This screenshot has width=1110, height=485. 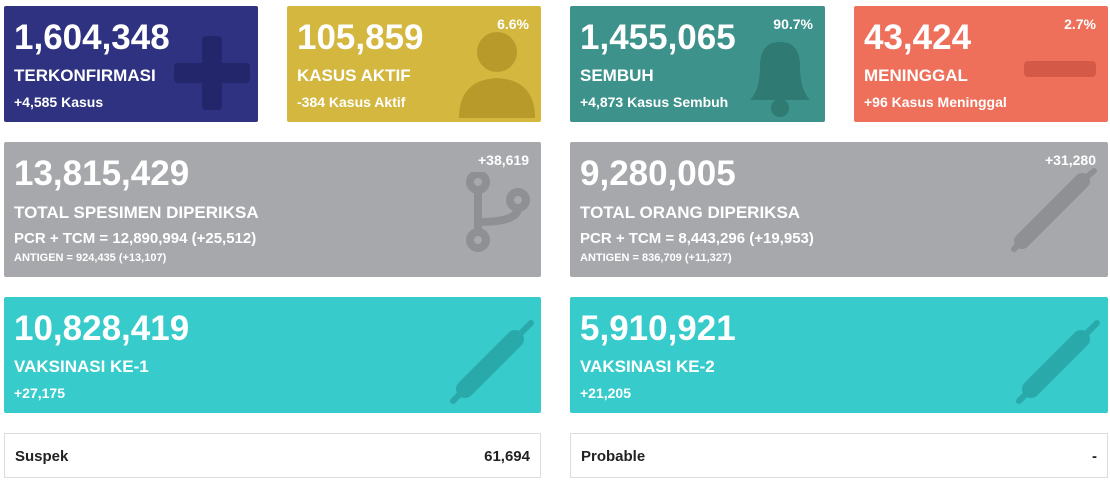 I want to click on label: SEMBUH, so click(x=617, y=75).